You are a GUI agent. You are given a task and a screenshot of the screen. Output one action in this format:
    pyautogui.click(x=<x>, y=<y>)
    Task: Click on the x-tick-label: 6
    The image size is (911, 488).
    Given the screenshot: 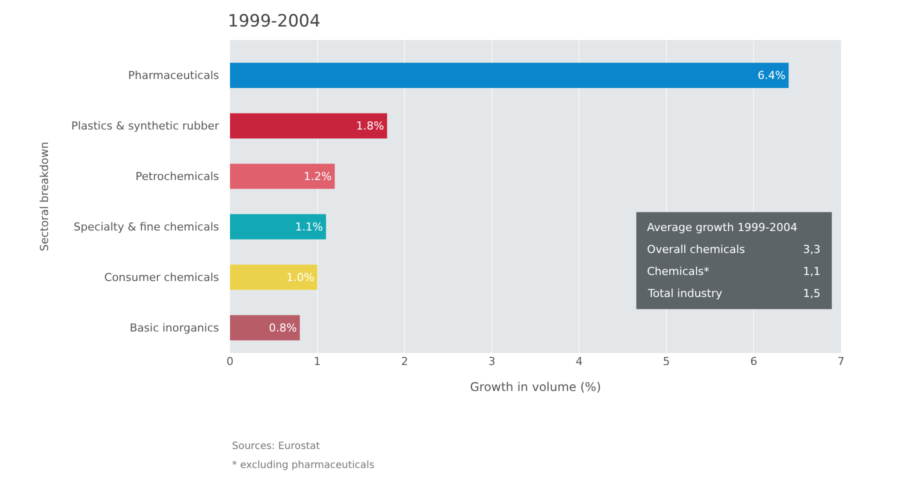 What is the action you would take?
    pyautogui.click(x=754, y=361)
    